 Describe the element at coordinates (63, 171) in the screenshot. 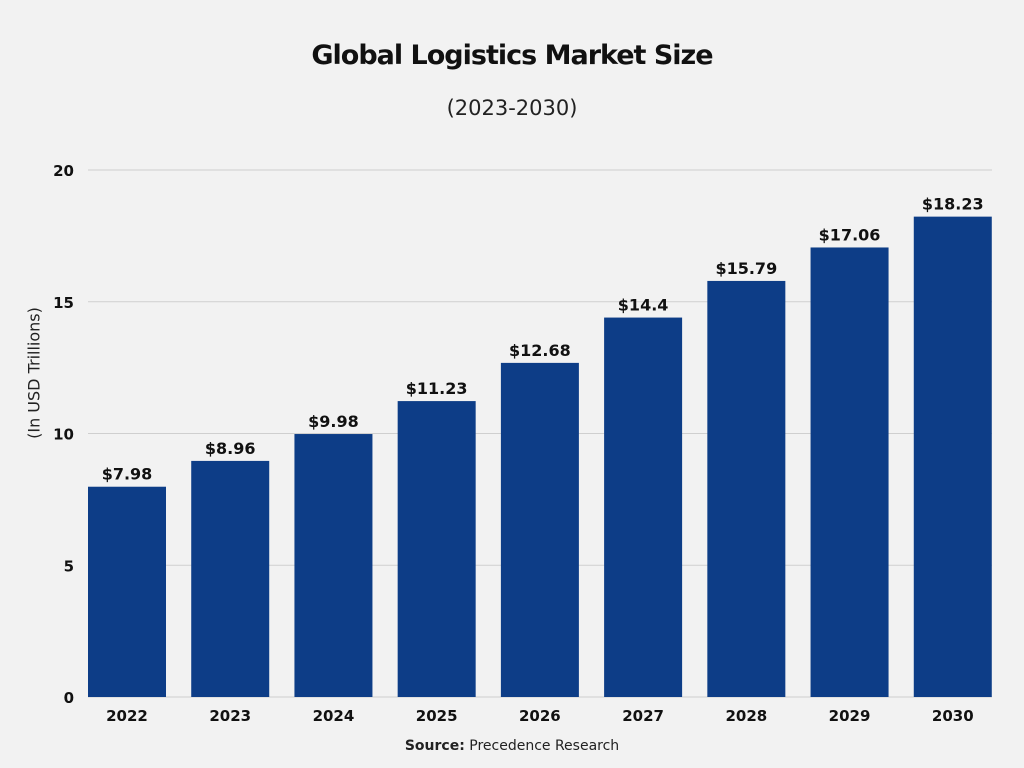

I see `y-tick-label: 20` at that location.